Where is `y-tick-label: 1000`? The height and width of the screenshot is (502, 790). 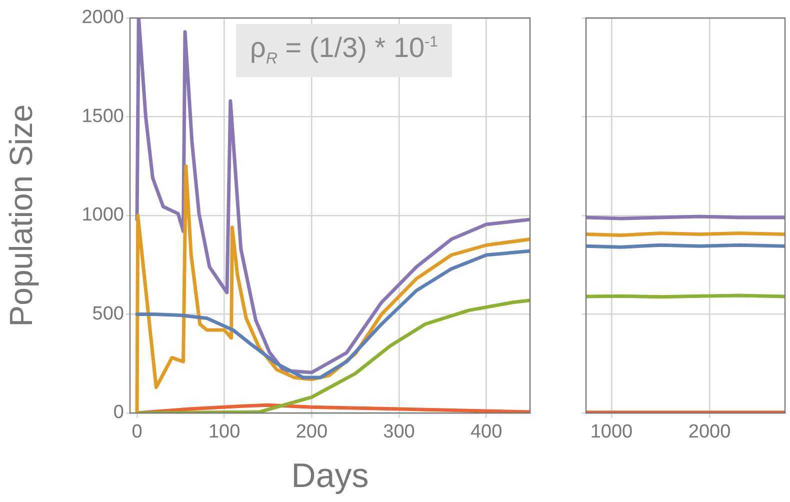
y-tick-label: 1000 is located at coordinates (103, 215).